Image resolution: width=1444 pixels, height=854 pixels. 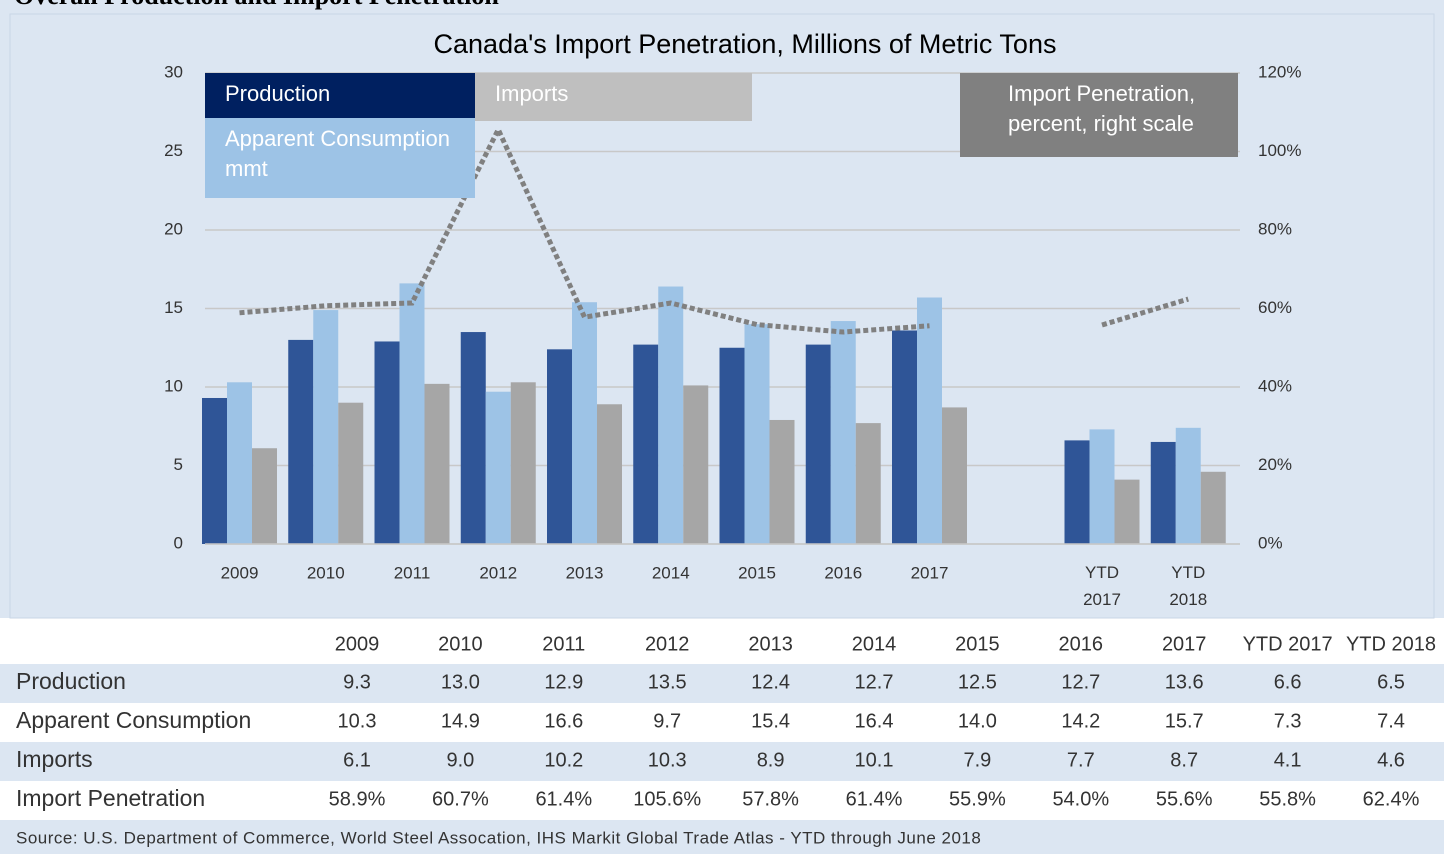 I want to click on y2-tick-label: 0%, so click(x=1270, y=542).